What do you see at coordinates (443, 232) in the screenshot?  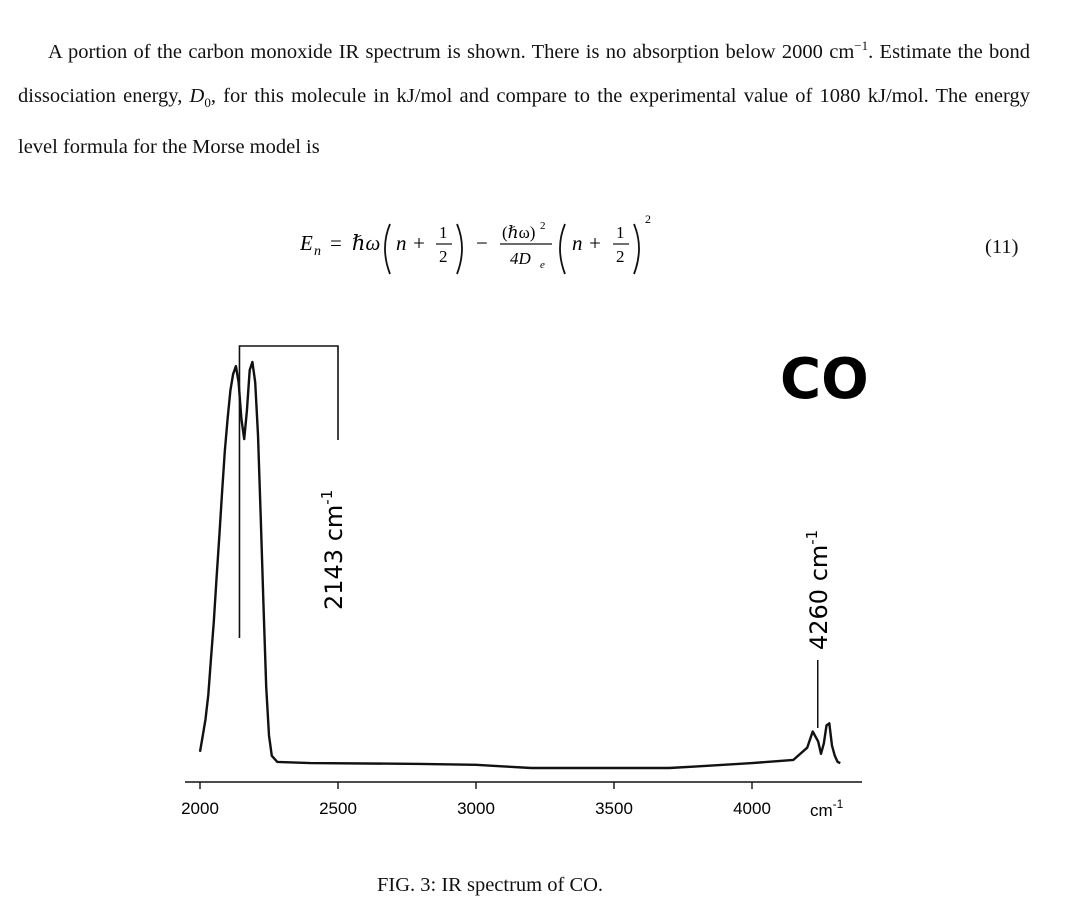 I see `eq-frac1-num: 1` at bounding box center [443, 232].